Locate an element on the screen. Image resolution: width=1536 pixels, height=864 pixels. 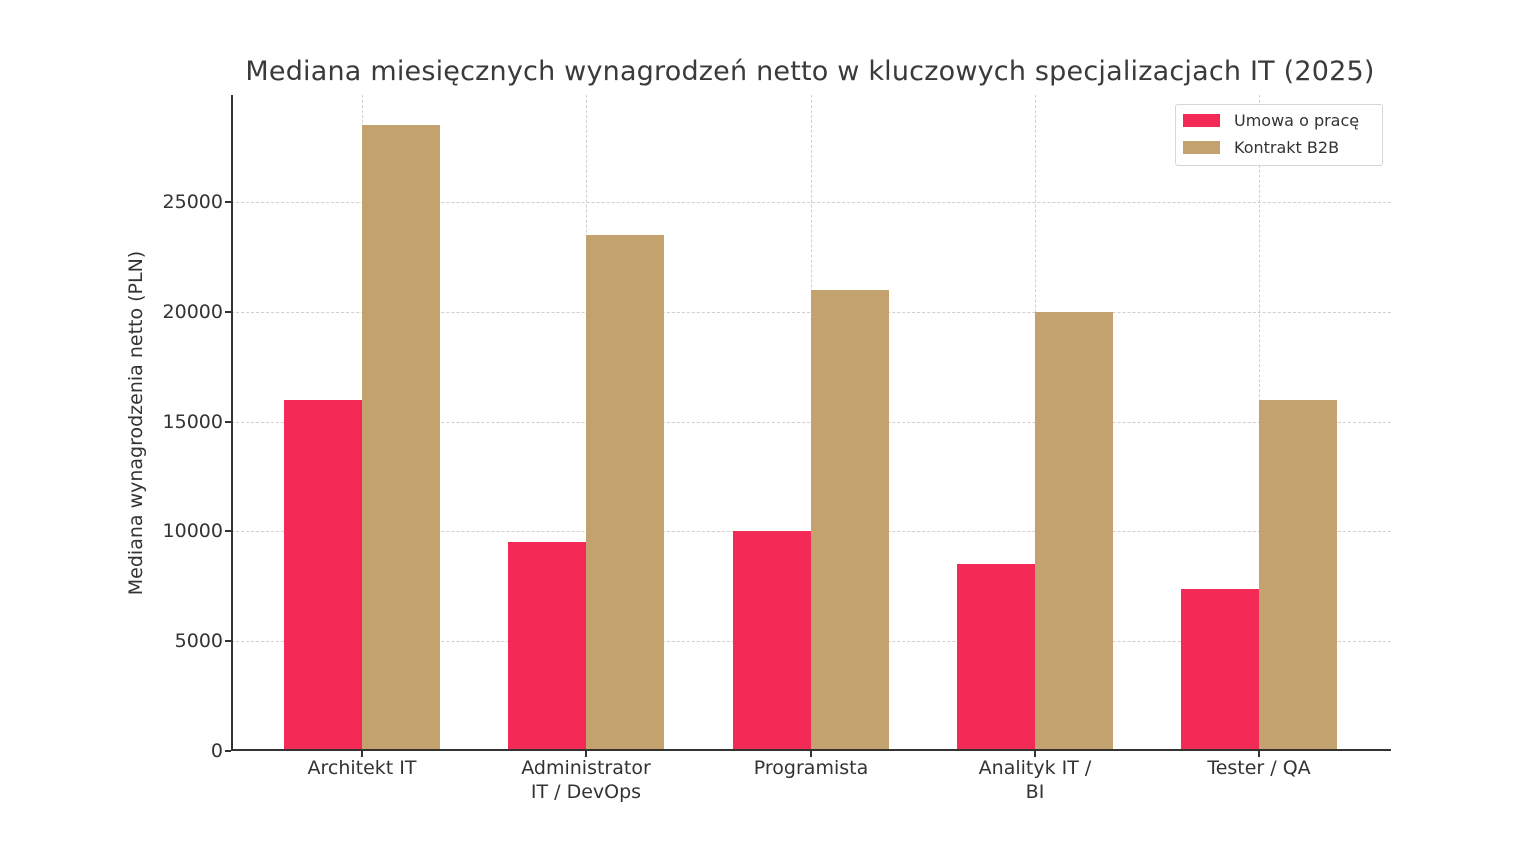
x-tick-label: Administrator IT / DevOps is located at coordinates (586, 780).